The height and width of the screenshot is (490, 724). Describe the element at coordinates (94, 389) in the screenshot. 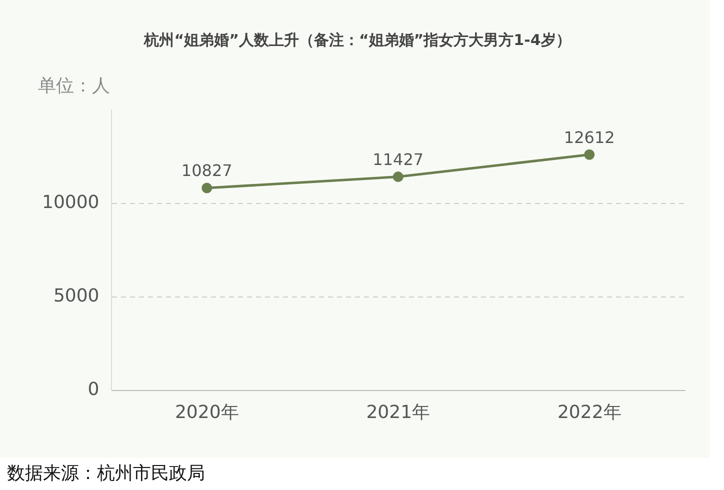

I see `y-tick-label: 0` at that location.